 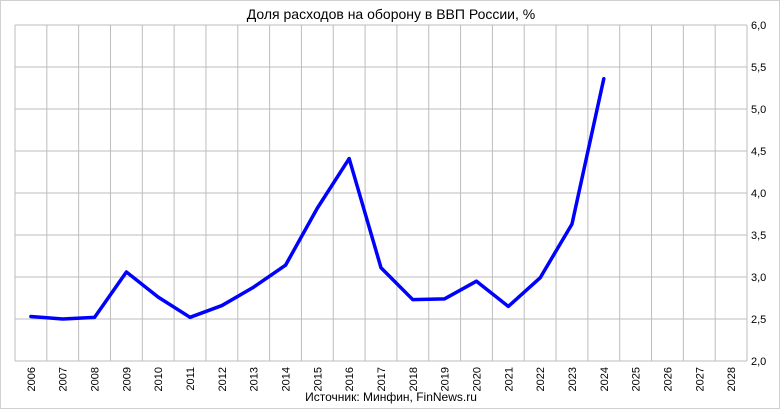 What do you see at coordinates (758, 320) in the screenshot?
I see `y-tick-label: 2,5` at bounding box center [758, 320].